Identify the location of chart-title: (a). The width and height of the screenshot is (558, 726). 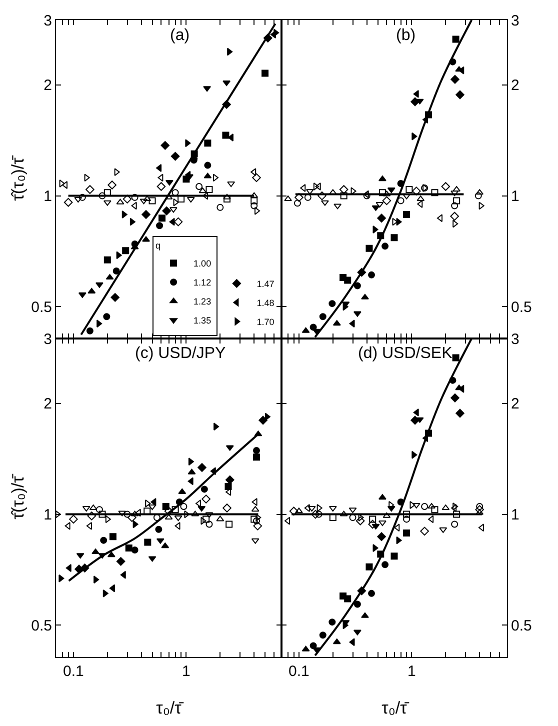
(180, 35).